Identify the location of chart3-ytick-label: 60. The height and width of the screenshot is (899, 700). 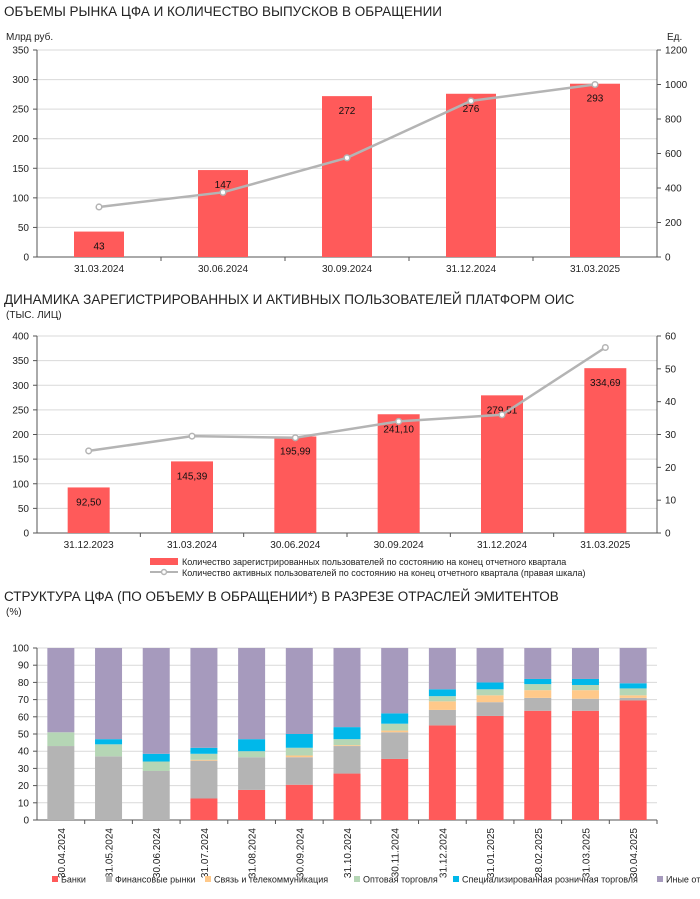
(24, 717).